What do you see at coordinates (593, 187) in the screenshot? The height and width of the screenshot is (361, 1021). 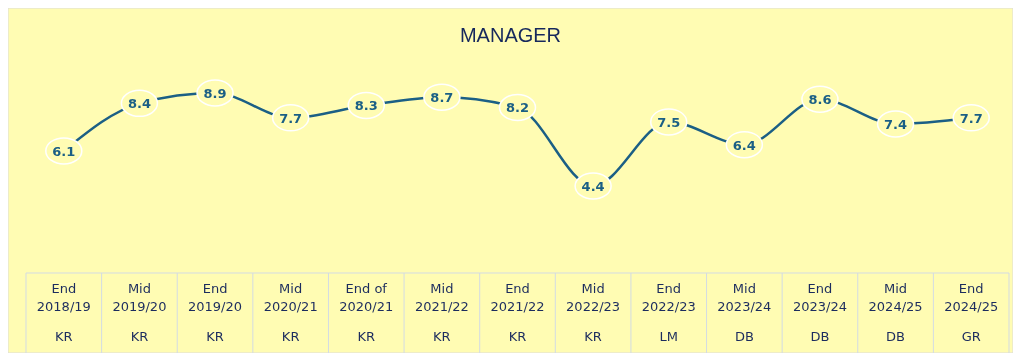 I see `data-label: 4.4` at bounding box center [593, 187].